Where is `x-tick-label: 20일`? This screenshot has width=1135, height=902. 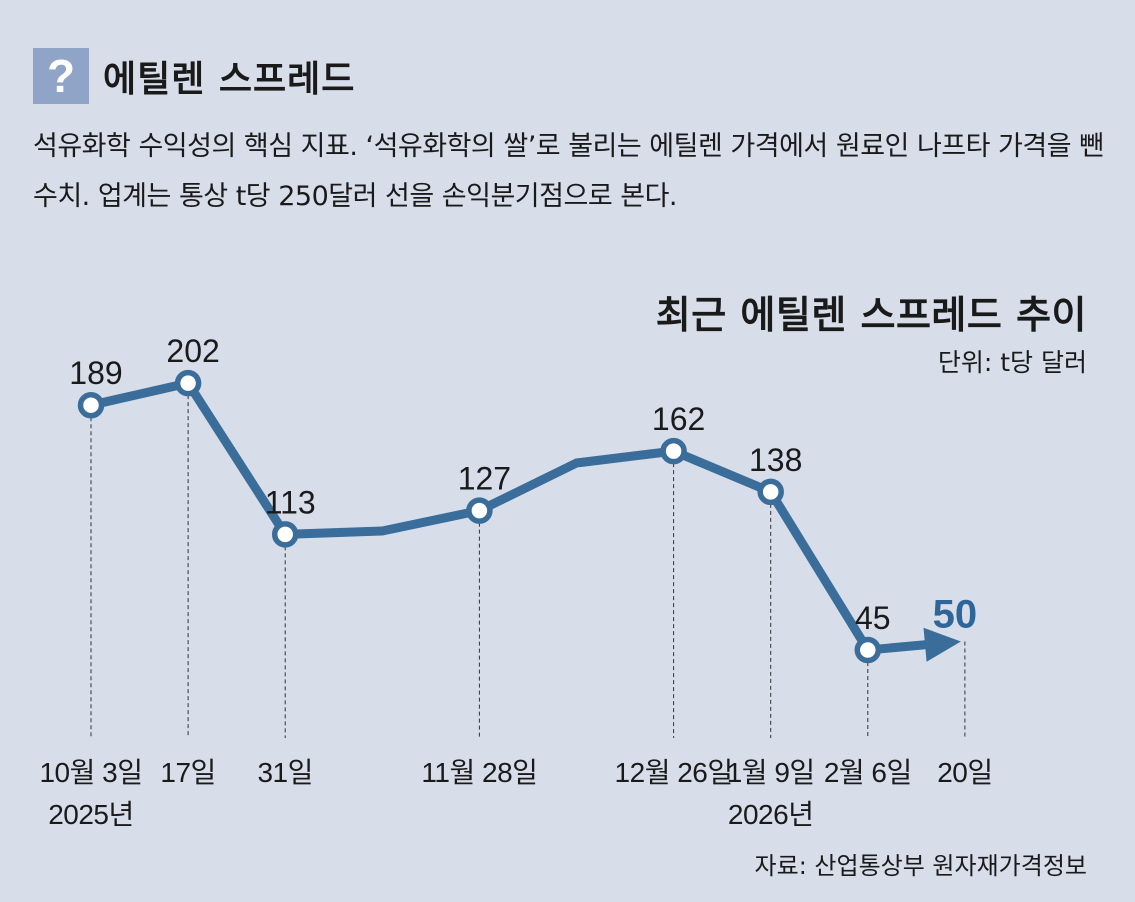
x-tick-label: 20일 is located at coordinates (964, 772).